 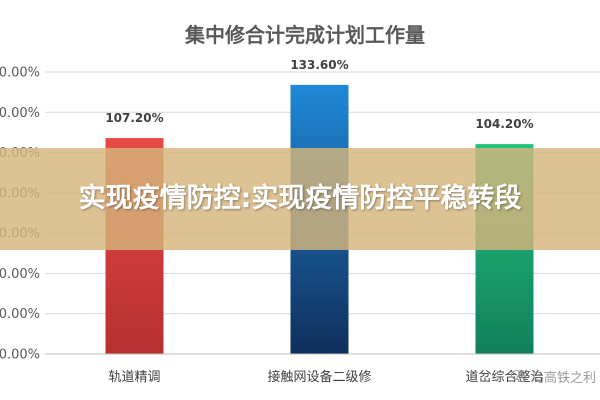 What do you see at coordinates (563, 378) in the screenshot?
I see `watermark-text: 乌高铁之利` at bounding box center [563, 378].